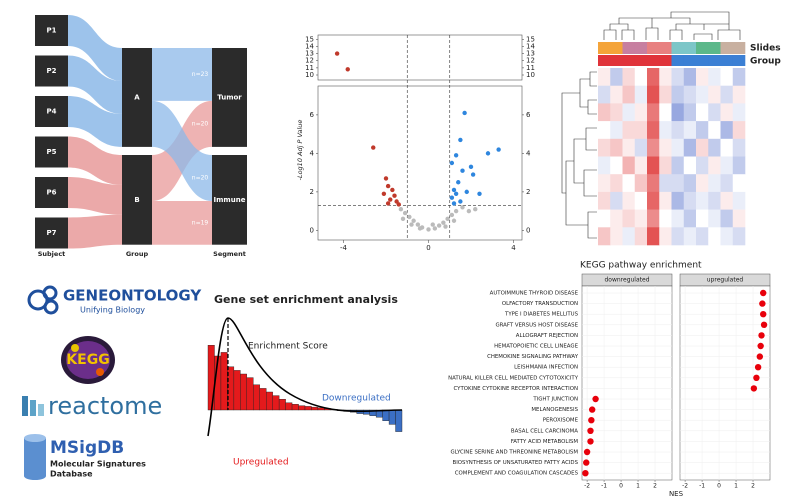 The height and width of the screenshot is (500, 800). Describe the element at coordinates (604, 486) in the screenshot. I see `x-tick-label: -1` at that location.